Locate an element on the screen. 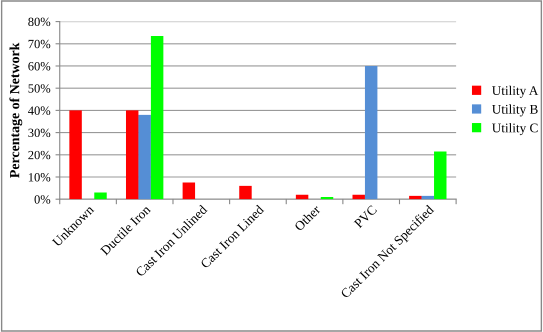 Image resolution: width=543 pixels, height=332 pixels. y-tick-label: 20% is located at coordinates (39, 155).